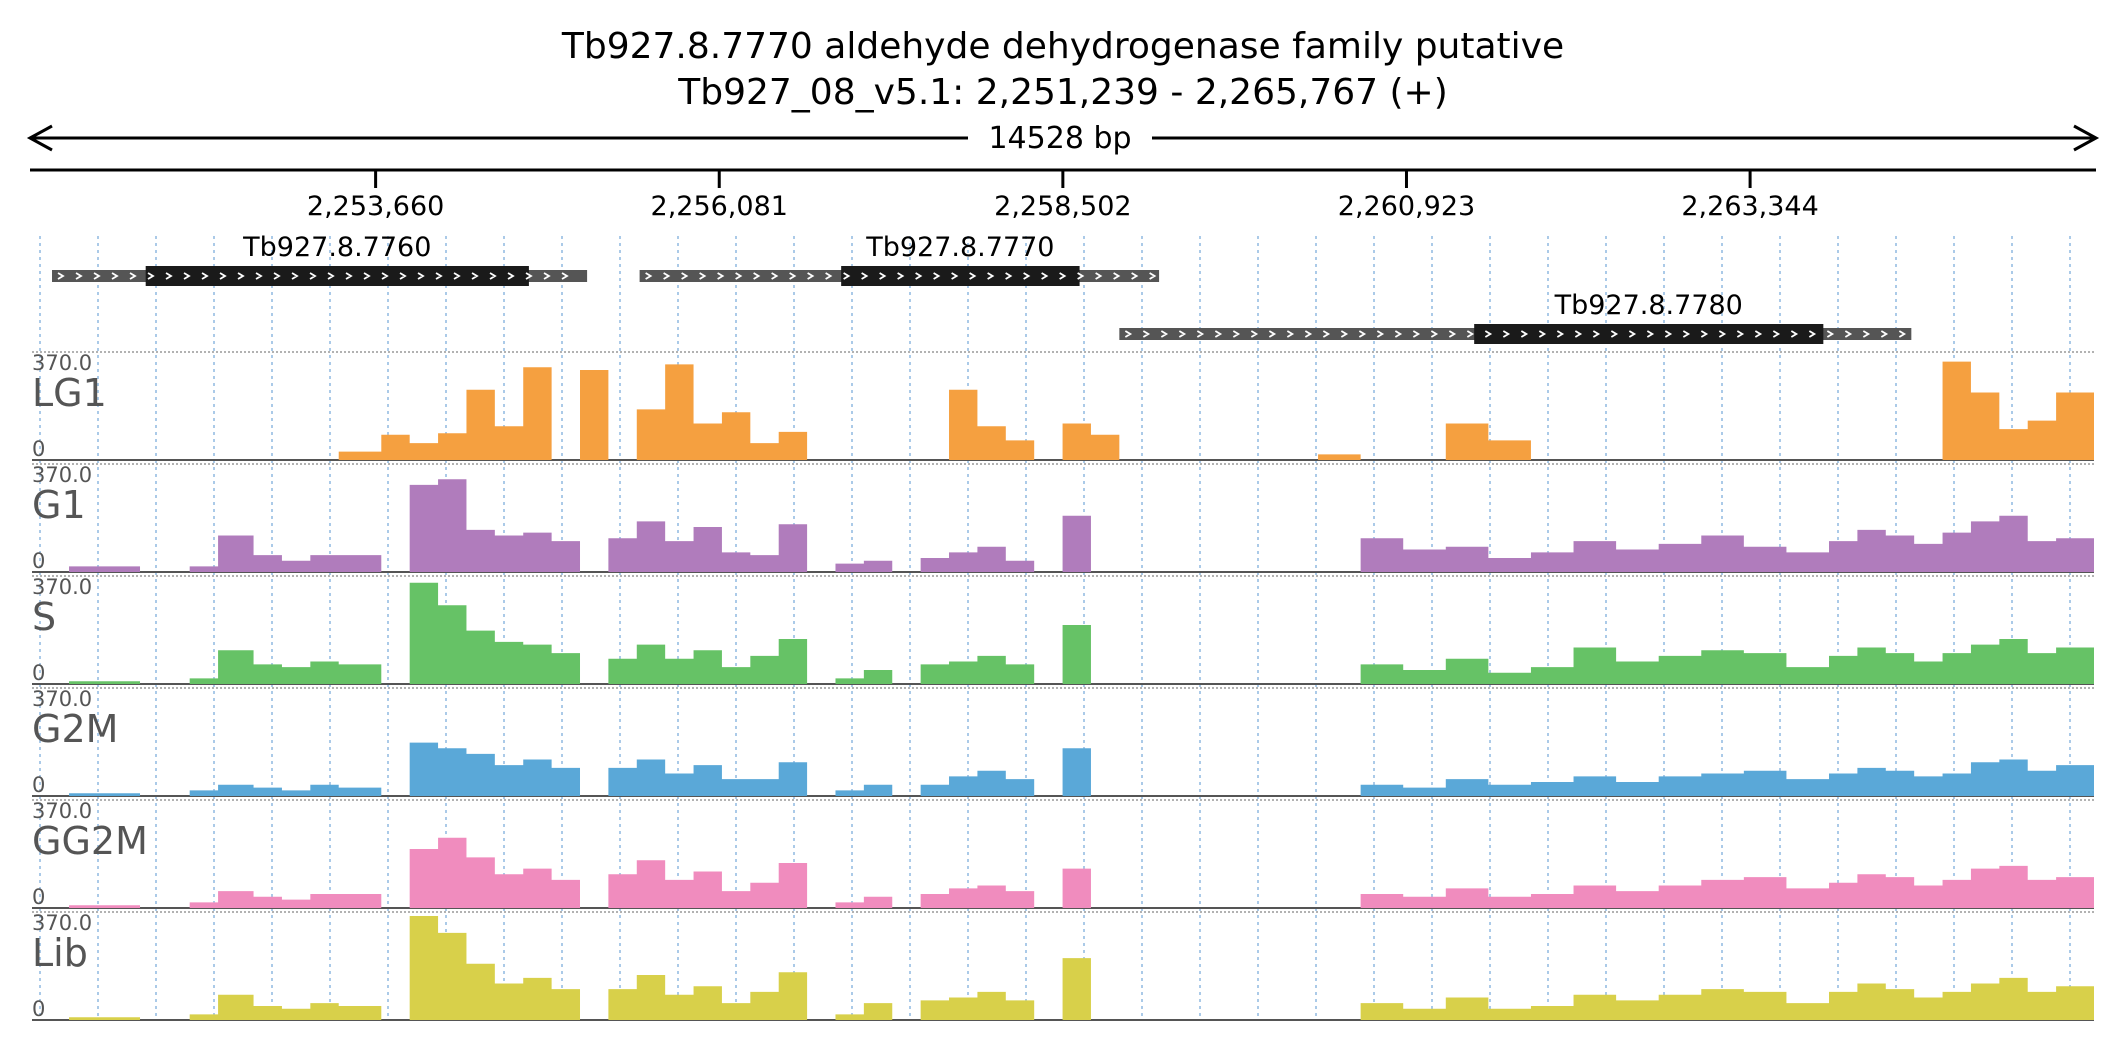 The height and width of the screenshot is (1058, 2126). Describe the element at coordinates (38, 785) in the screenshot. I see `track-ymin-label-3: 0` at that location.